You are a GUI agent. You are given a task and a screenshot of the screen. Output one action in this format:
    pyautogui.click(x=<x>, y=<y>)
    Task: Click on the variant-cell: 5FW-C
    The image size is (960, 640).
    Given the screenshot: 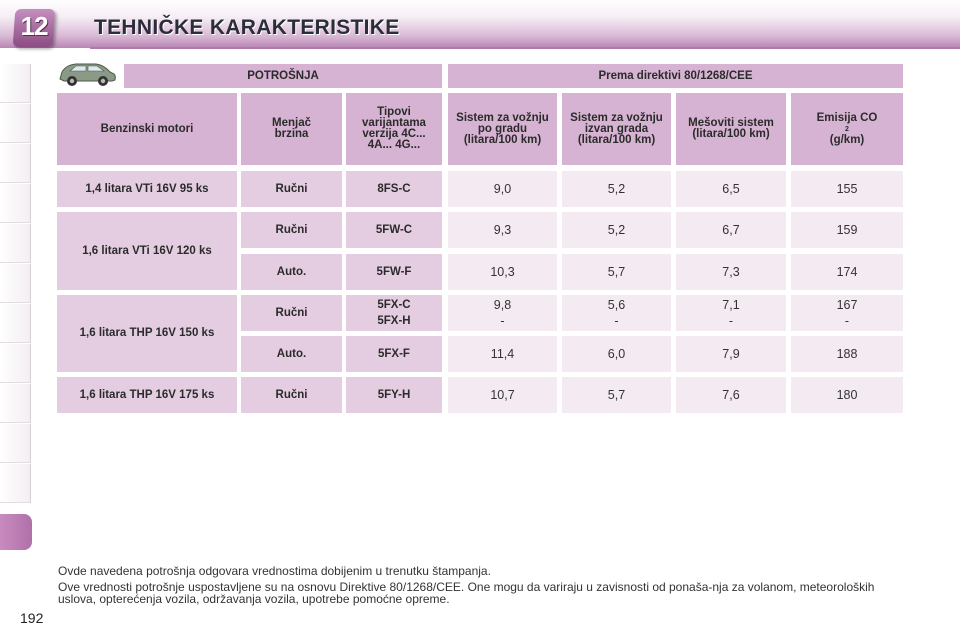 What is the action you would take?
    pyautogui.click(x=394, y=230)
    